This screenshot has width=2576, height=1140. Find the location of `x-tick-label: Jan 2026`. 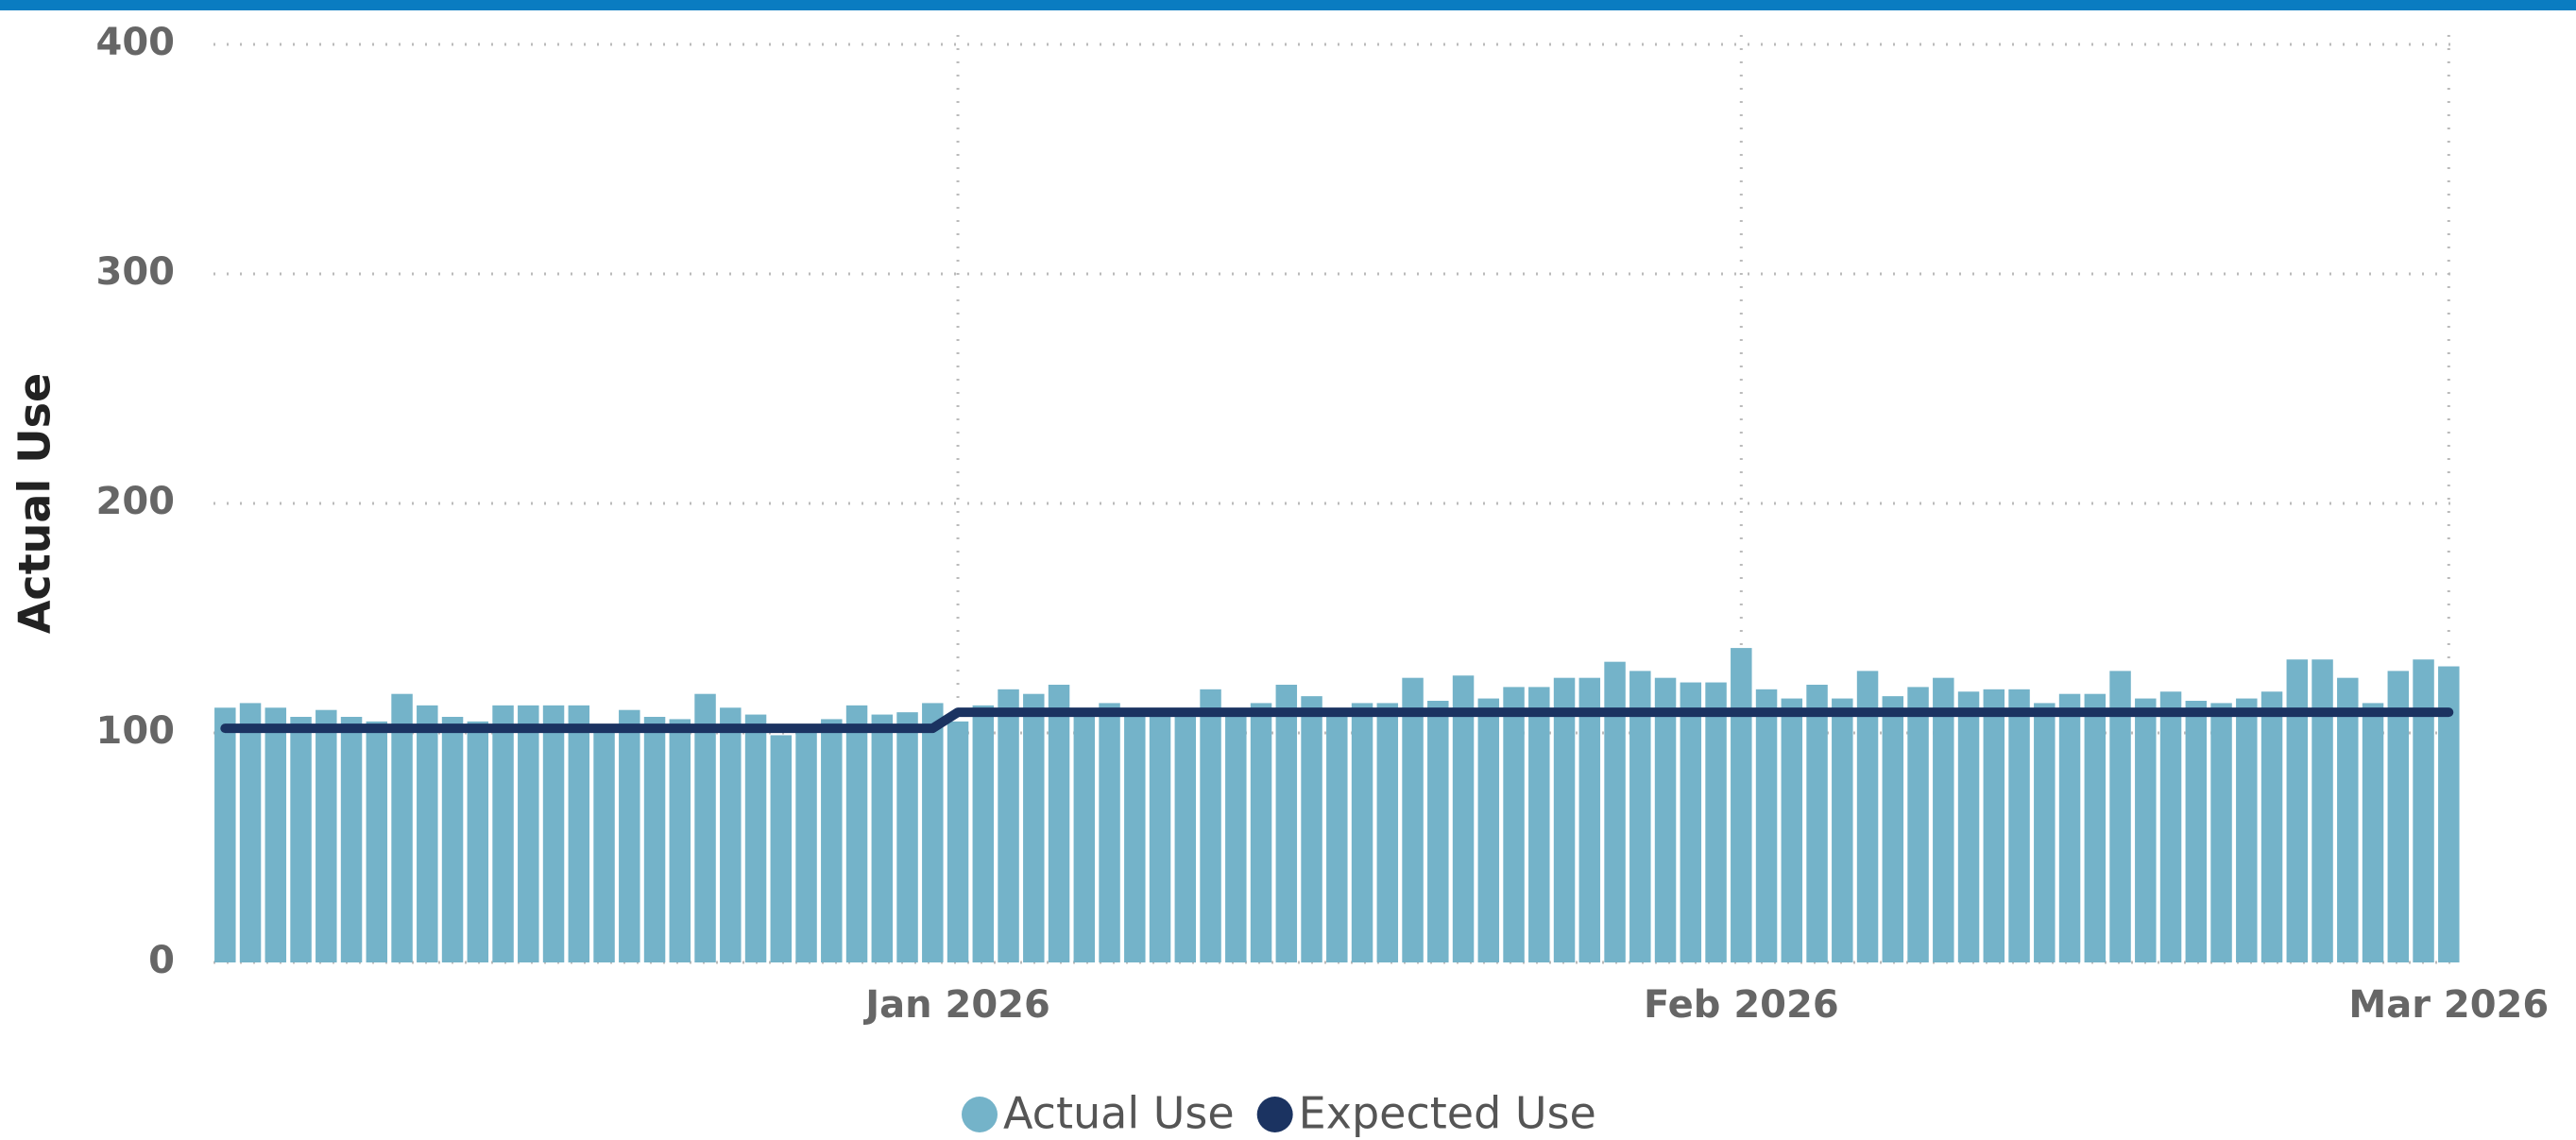

x-tick-label: Jan 2026 is located at coordinates (956, 1005).